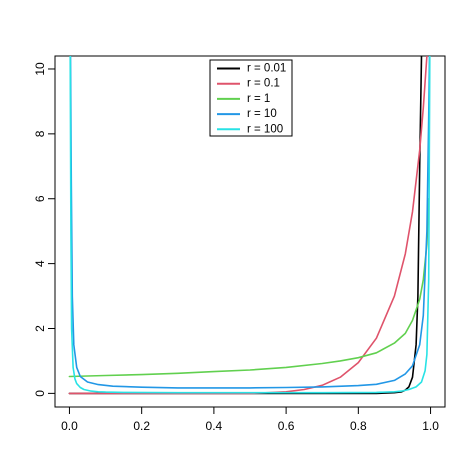 This screenshot has height=474, width=474. Describe the element at coordinates (286, 426) in the screenshot. I see `x-tick-label: 0.6` at that location.